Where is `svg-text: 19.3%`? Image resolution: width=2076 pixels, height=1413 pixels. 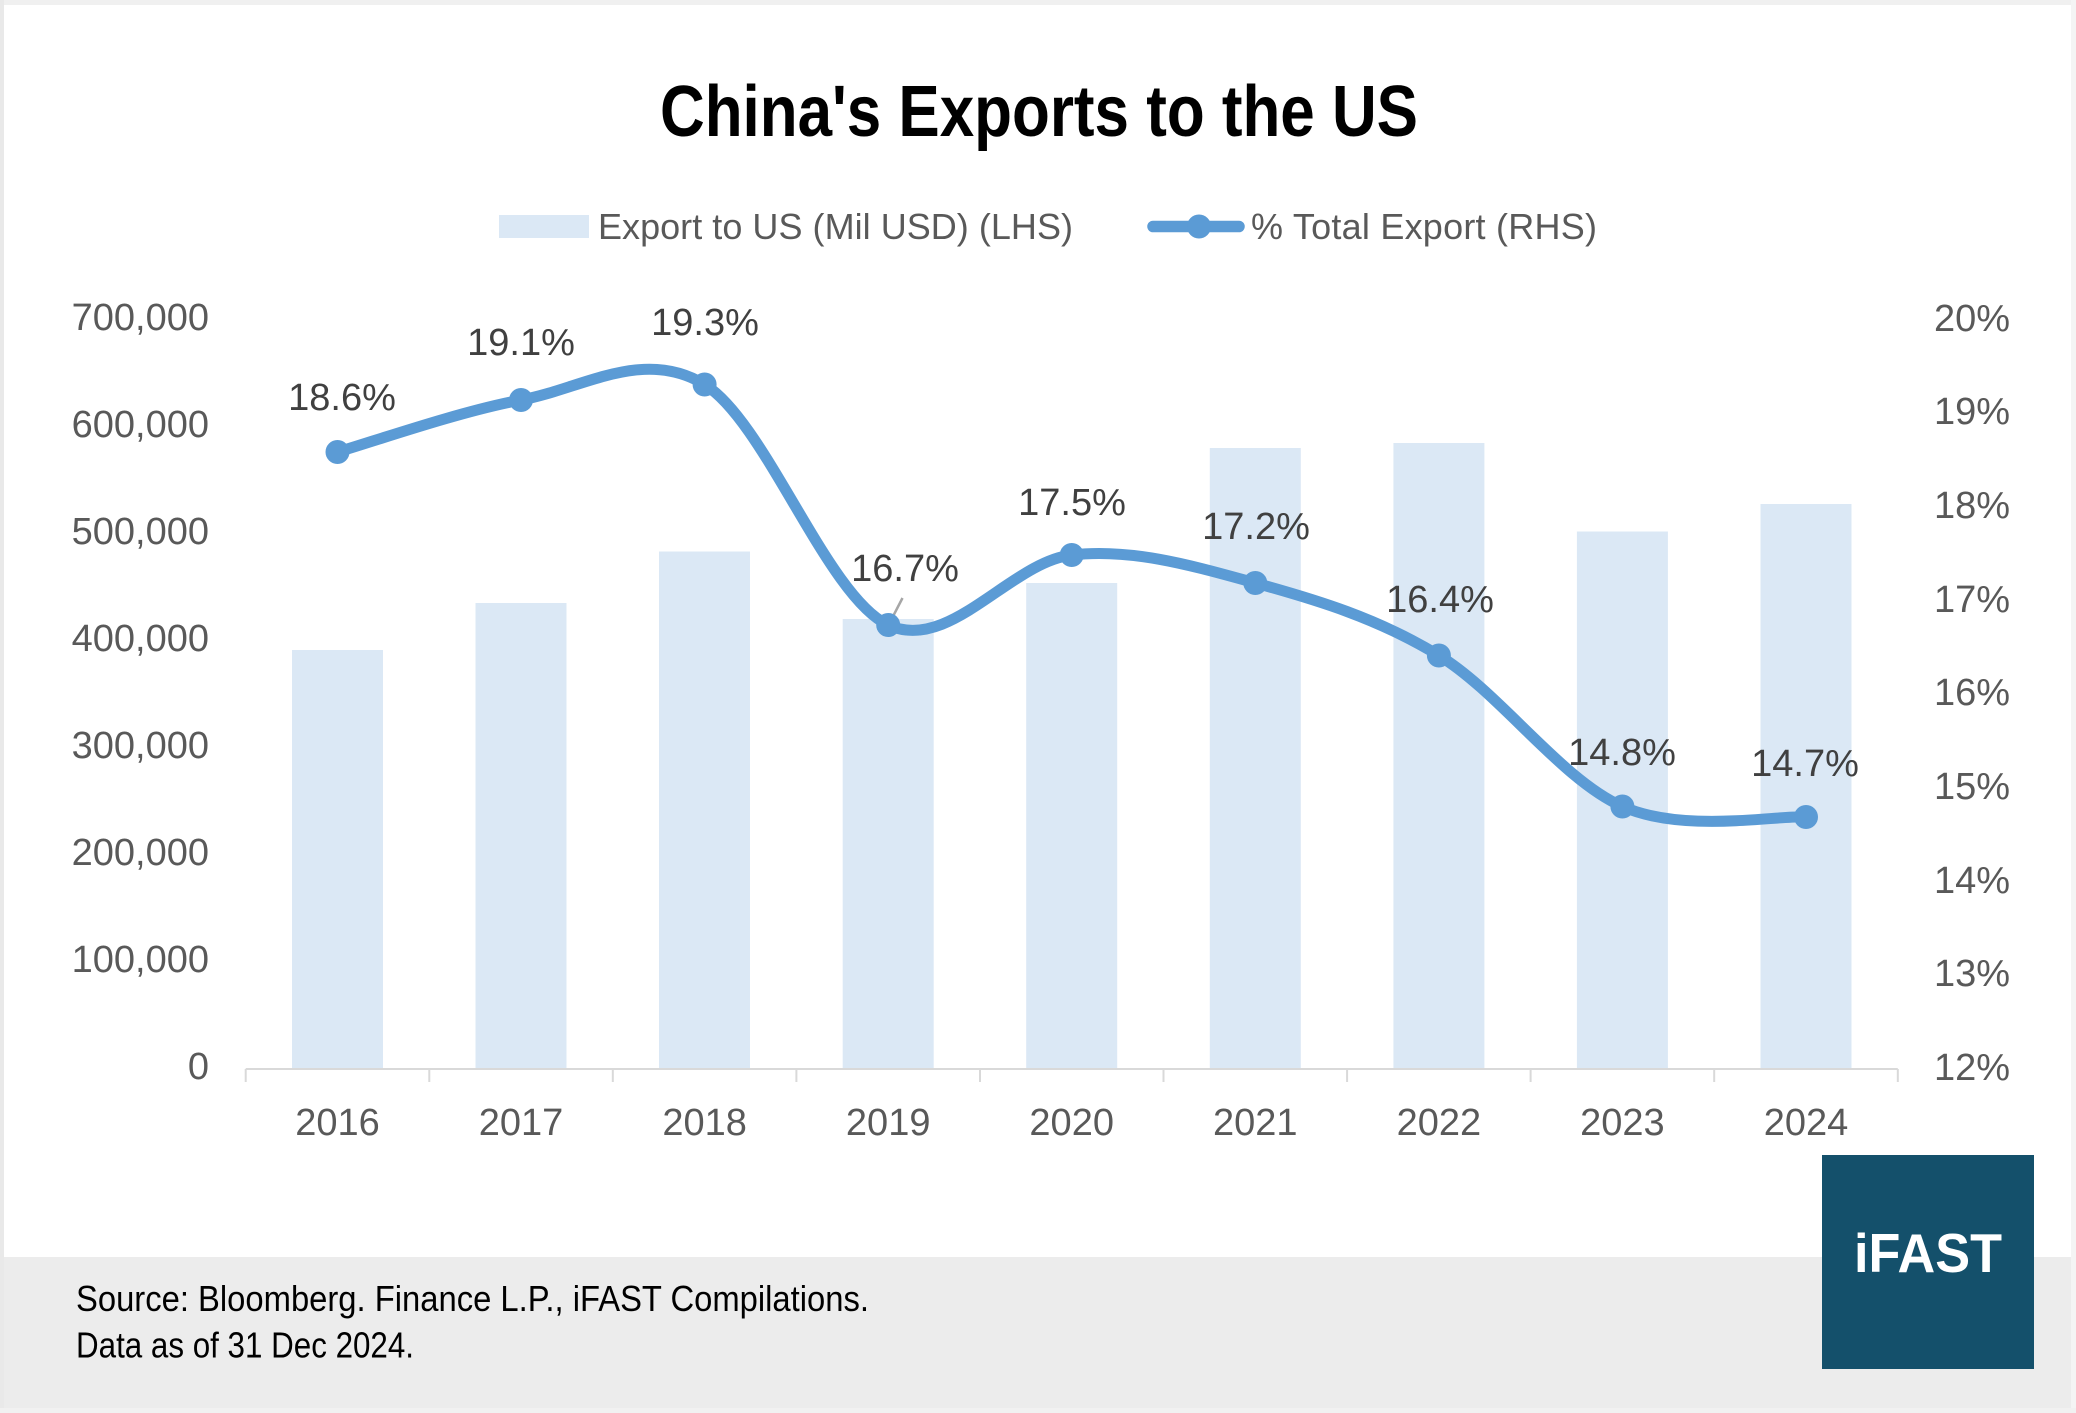 svg-text: 19.3% is located at coordinates (705, 323).